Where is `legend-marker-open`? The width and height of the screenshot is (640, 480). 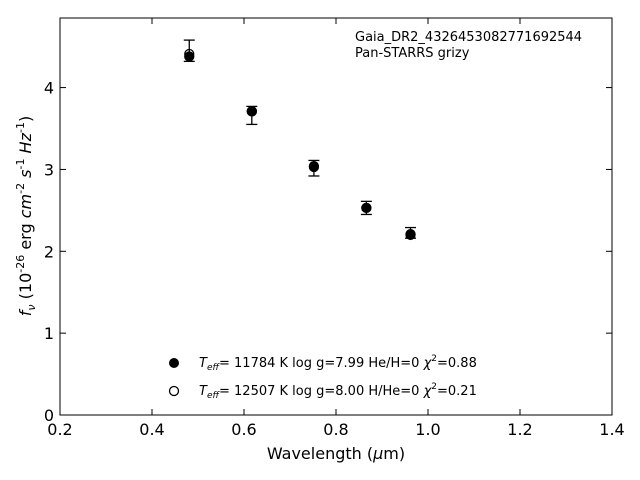 legend-marker-open is located at coordinates (174, 391).